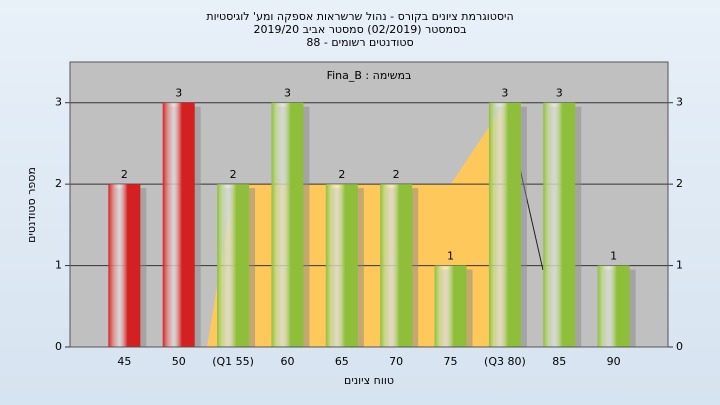  I want to click on y2-tick-label: 0, so click(679, 346).